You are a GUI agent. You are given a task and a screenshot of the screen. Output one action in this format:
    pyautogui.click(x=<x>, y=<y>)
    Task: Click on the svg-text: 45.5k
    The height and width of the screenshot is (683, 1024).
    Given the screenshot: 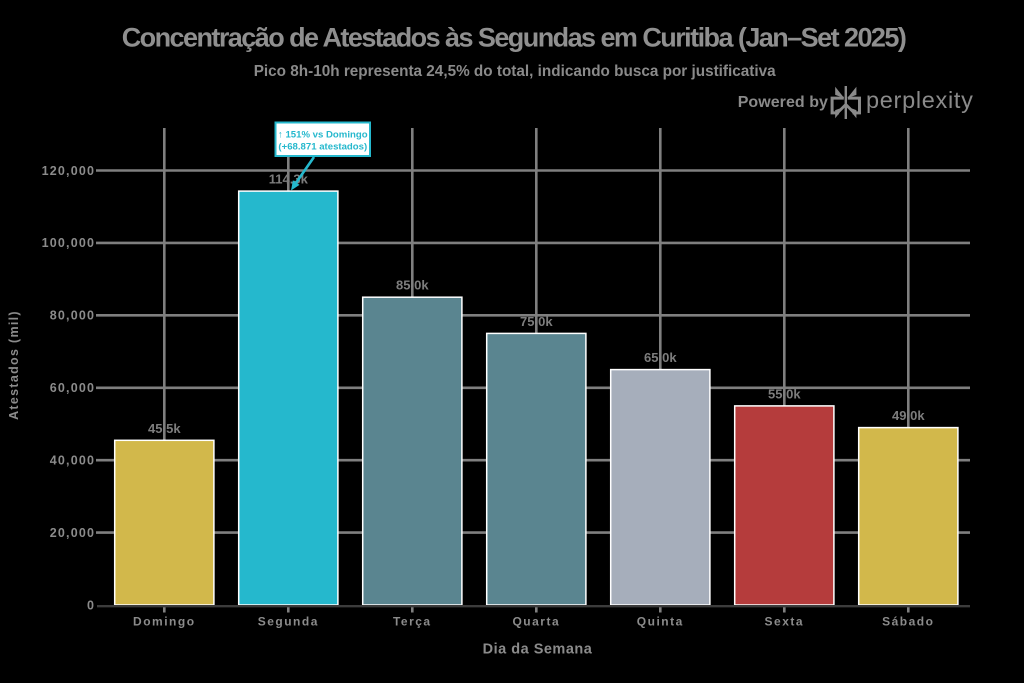 What is the action you would take?
    pyautogui.click(x=164, y=428)
    